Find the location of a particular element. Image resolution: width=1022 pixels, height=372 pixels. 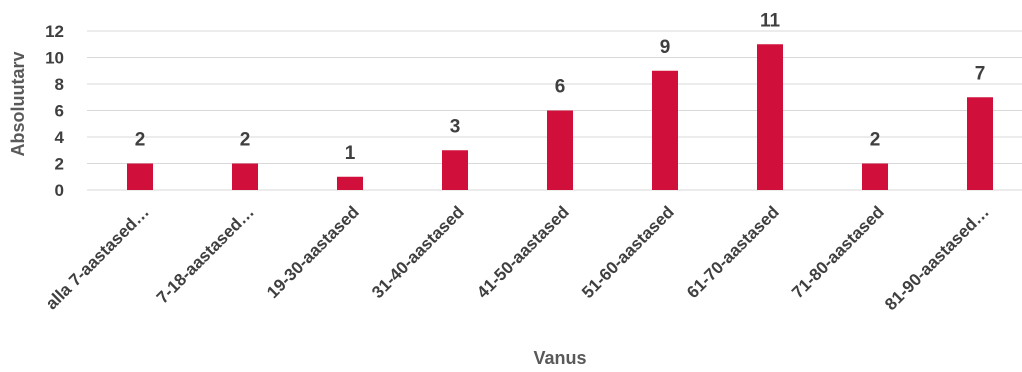

y-tick-label: 12 is located at coordinates (54, 31).